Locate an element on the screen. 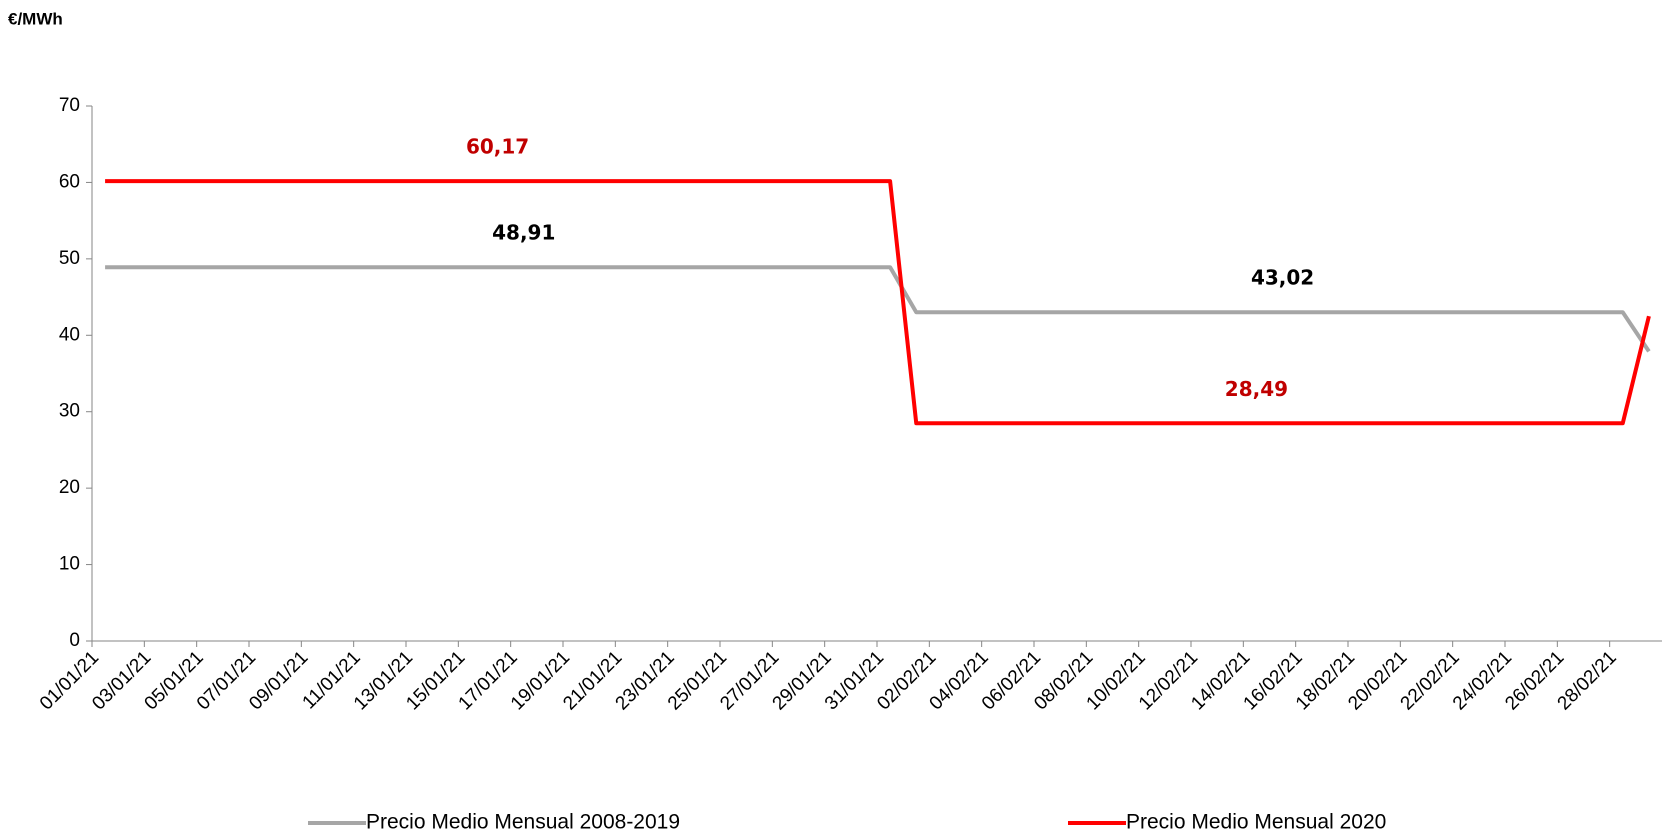 The image size is (1666, 838). y-tick-label: 60 is located at coordinates (69, 181).